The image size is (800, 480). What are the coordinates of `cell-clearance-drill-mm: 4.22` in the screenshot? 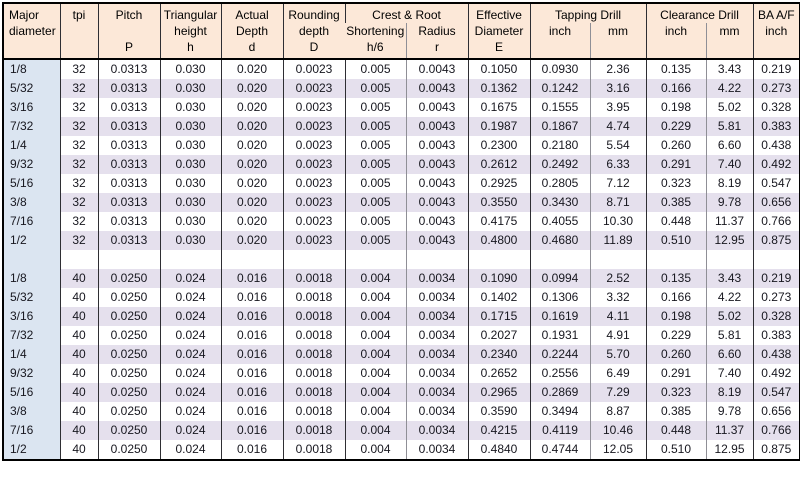 It's located at (729, 88).